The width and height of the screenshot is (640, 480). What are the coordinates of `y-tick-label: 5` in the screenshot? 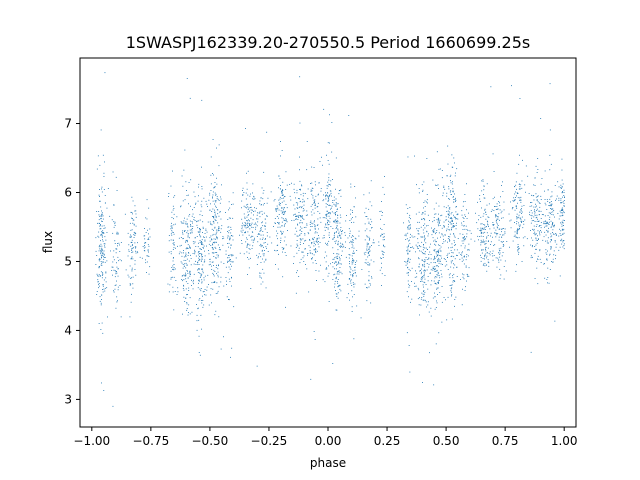 It's located at (68, 261).